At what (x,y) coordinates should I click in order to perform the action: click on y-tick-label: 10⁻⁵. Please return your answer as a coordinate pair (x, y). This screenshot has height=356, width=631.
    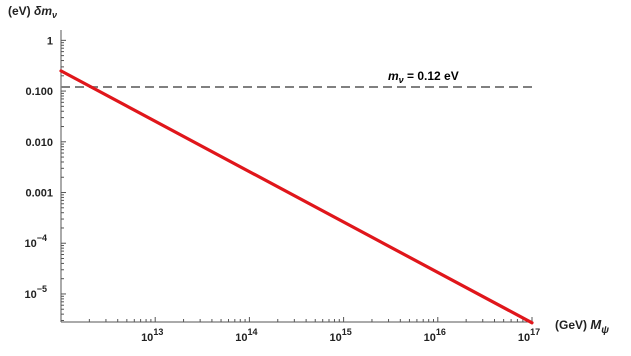
    Looking at the image, I should click on (35, 292).